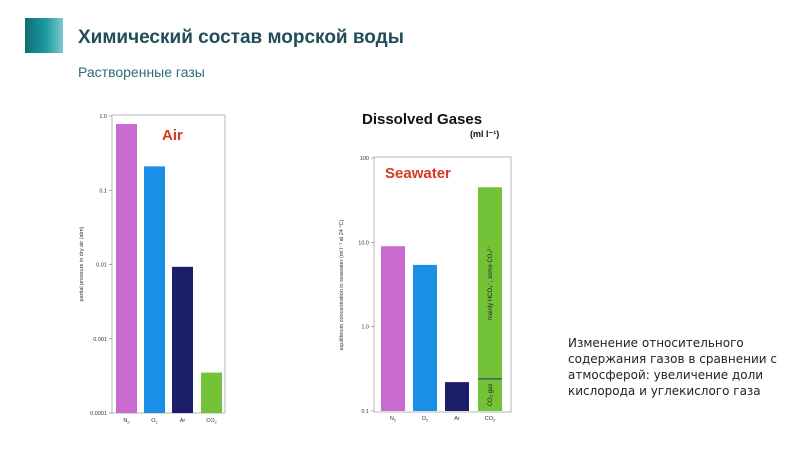  Describe the element at coordinates (364, 159) in the screenshot. I see `sea-y-tick-label: 100` at that location.